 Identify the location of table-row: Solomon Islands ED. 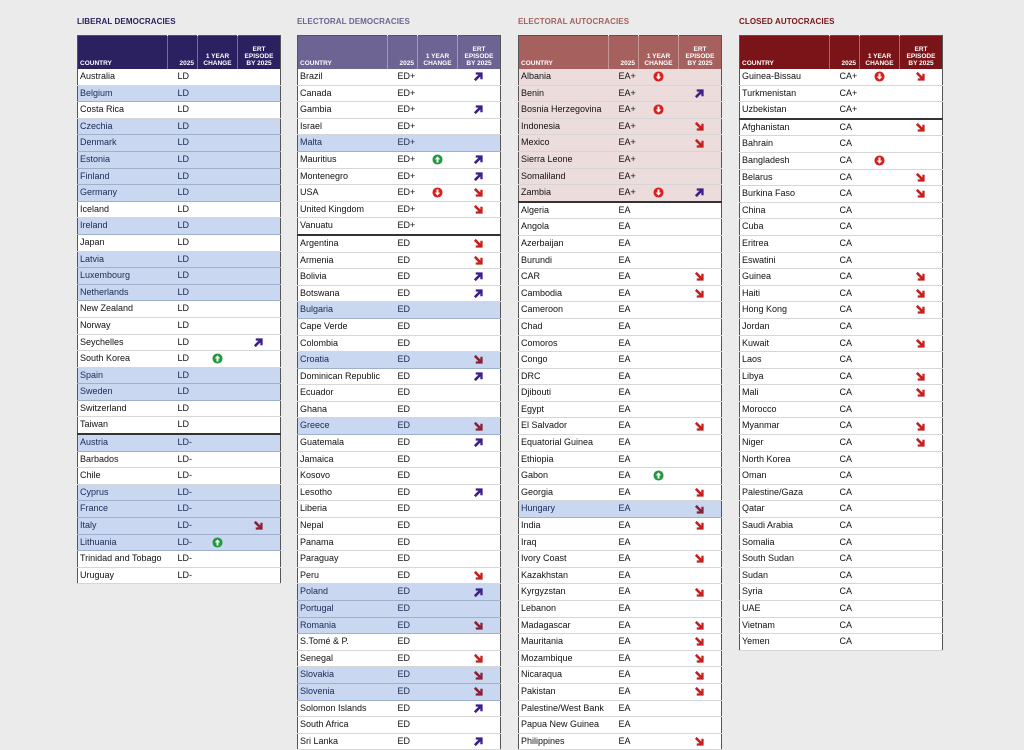
(399, 709).